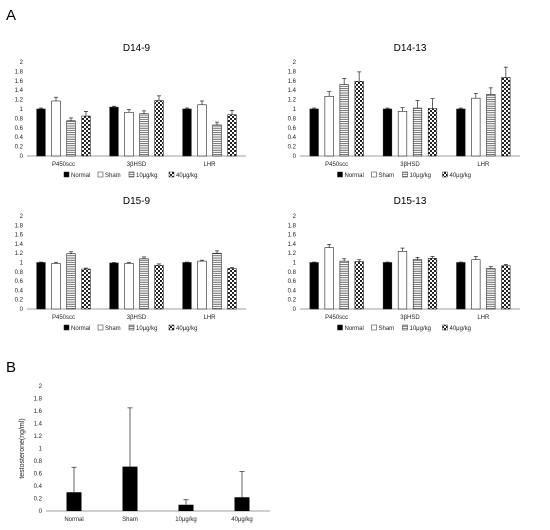  What do you see at coordinates (410, 201) in the screenshot?
I see `chart-title: D15-13` at bounding box center [410, 201].